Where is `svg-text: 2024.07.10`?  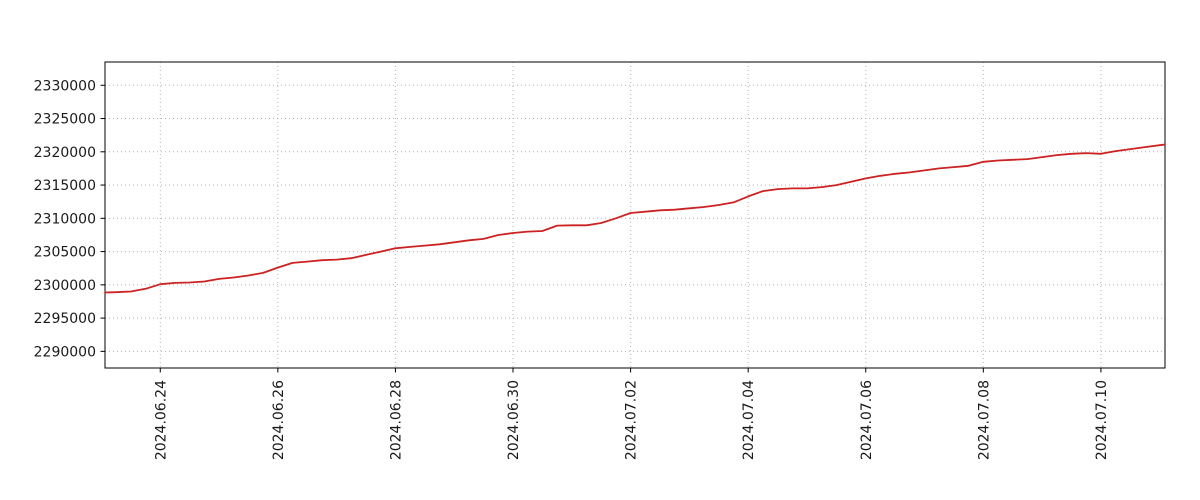 svg-text: 2024.07.10 is located at coordinates (1102, 420).